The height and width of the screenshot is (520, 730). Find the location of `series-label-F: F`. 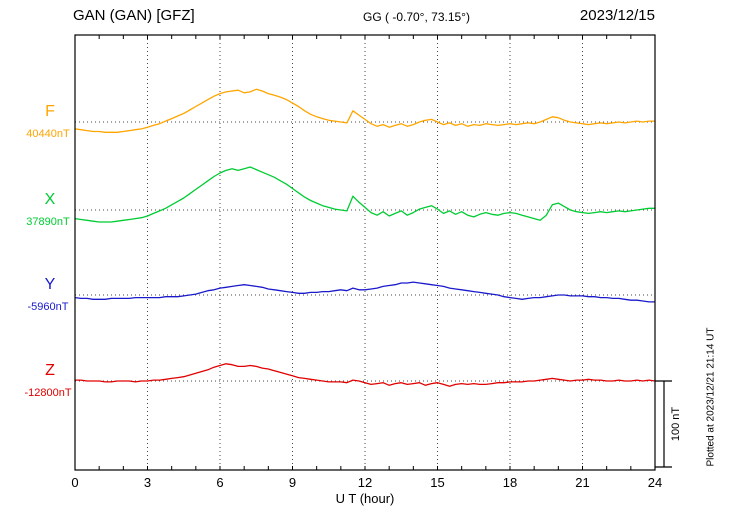

series-label-F: F is located at coordinates (50, 111).